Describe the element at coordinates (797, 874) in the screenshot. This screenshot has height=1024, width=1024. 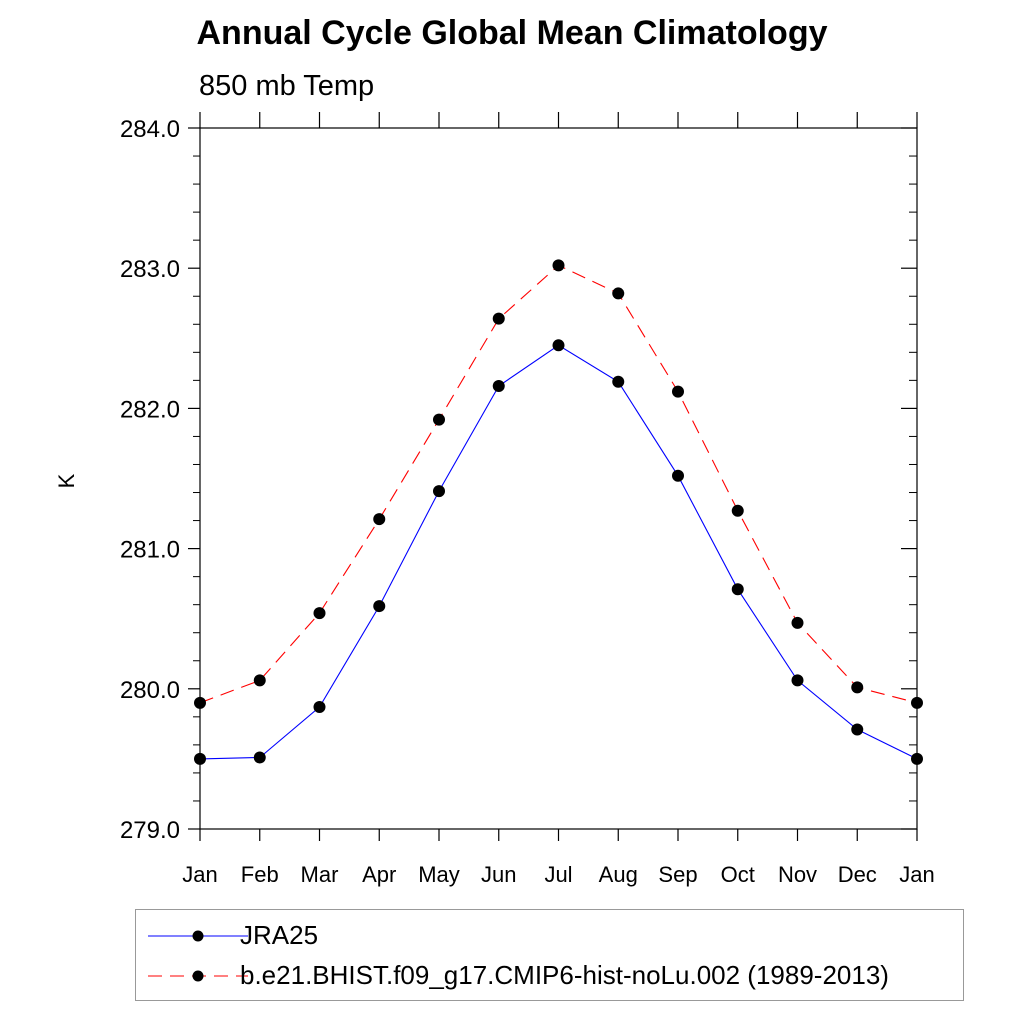
I see `x-tick-label: Nov` at that location.